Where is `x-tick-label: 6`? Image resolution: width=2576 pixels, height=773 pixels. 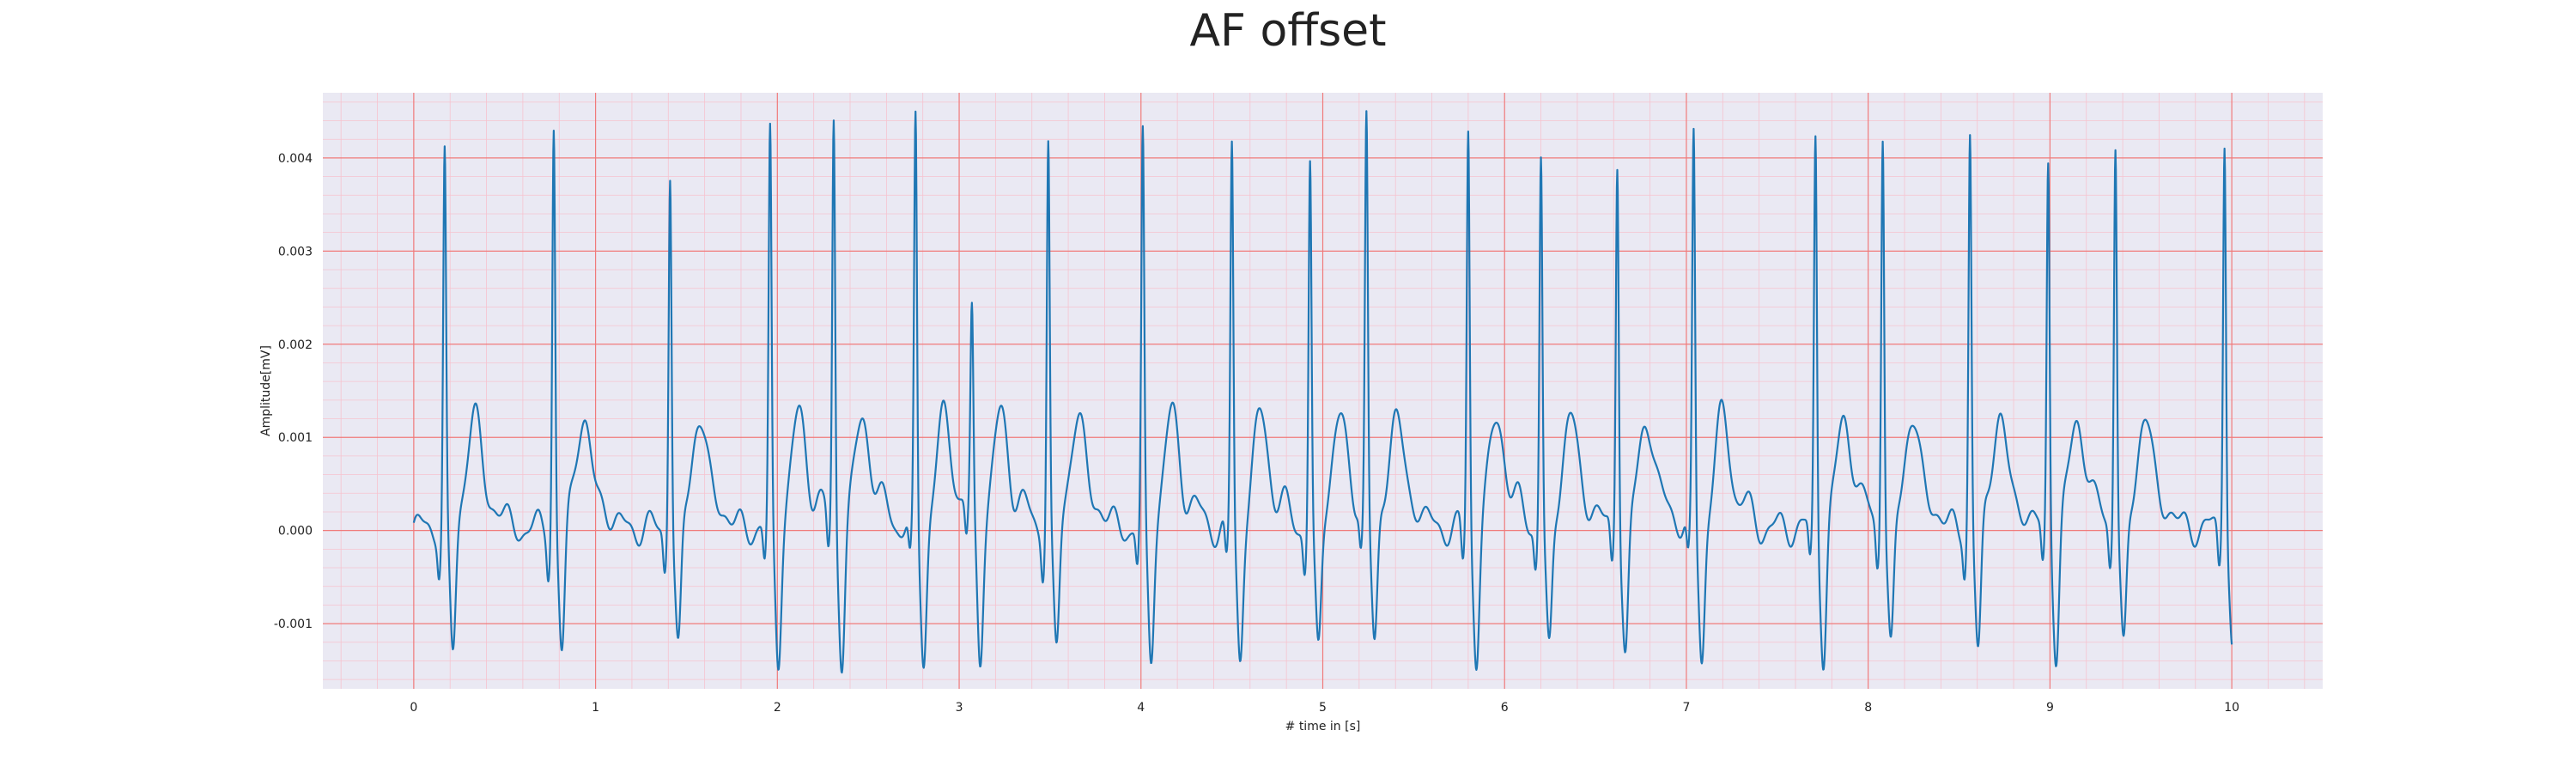
x-tick-label: 6 is located at coordinates (1505, 708).